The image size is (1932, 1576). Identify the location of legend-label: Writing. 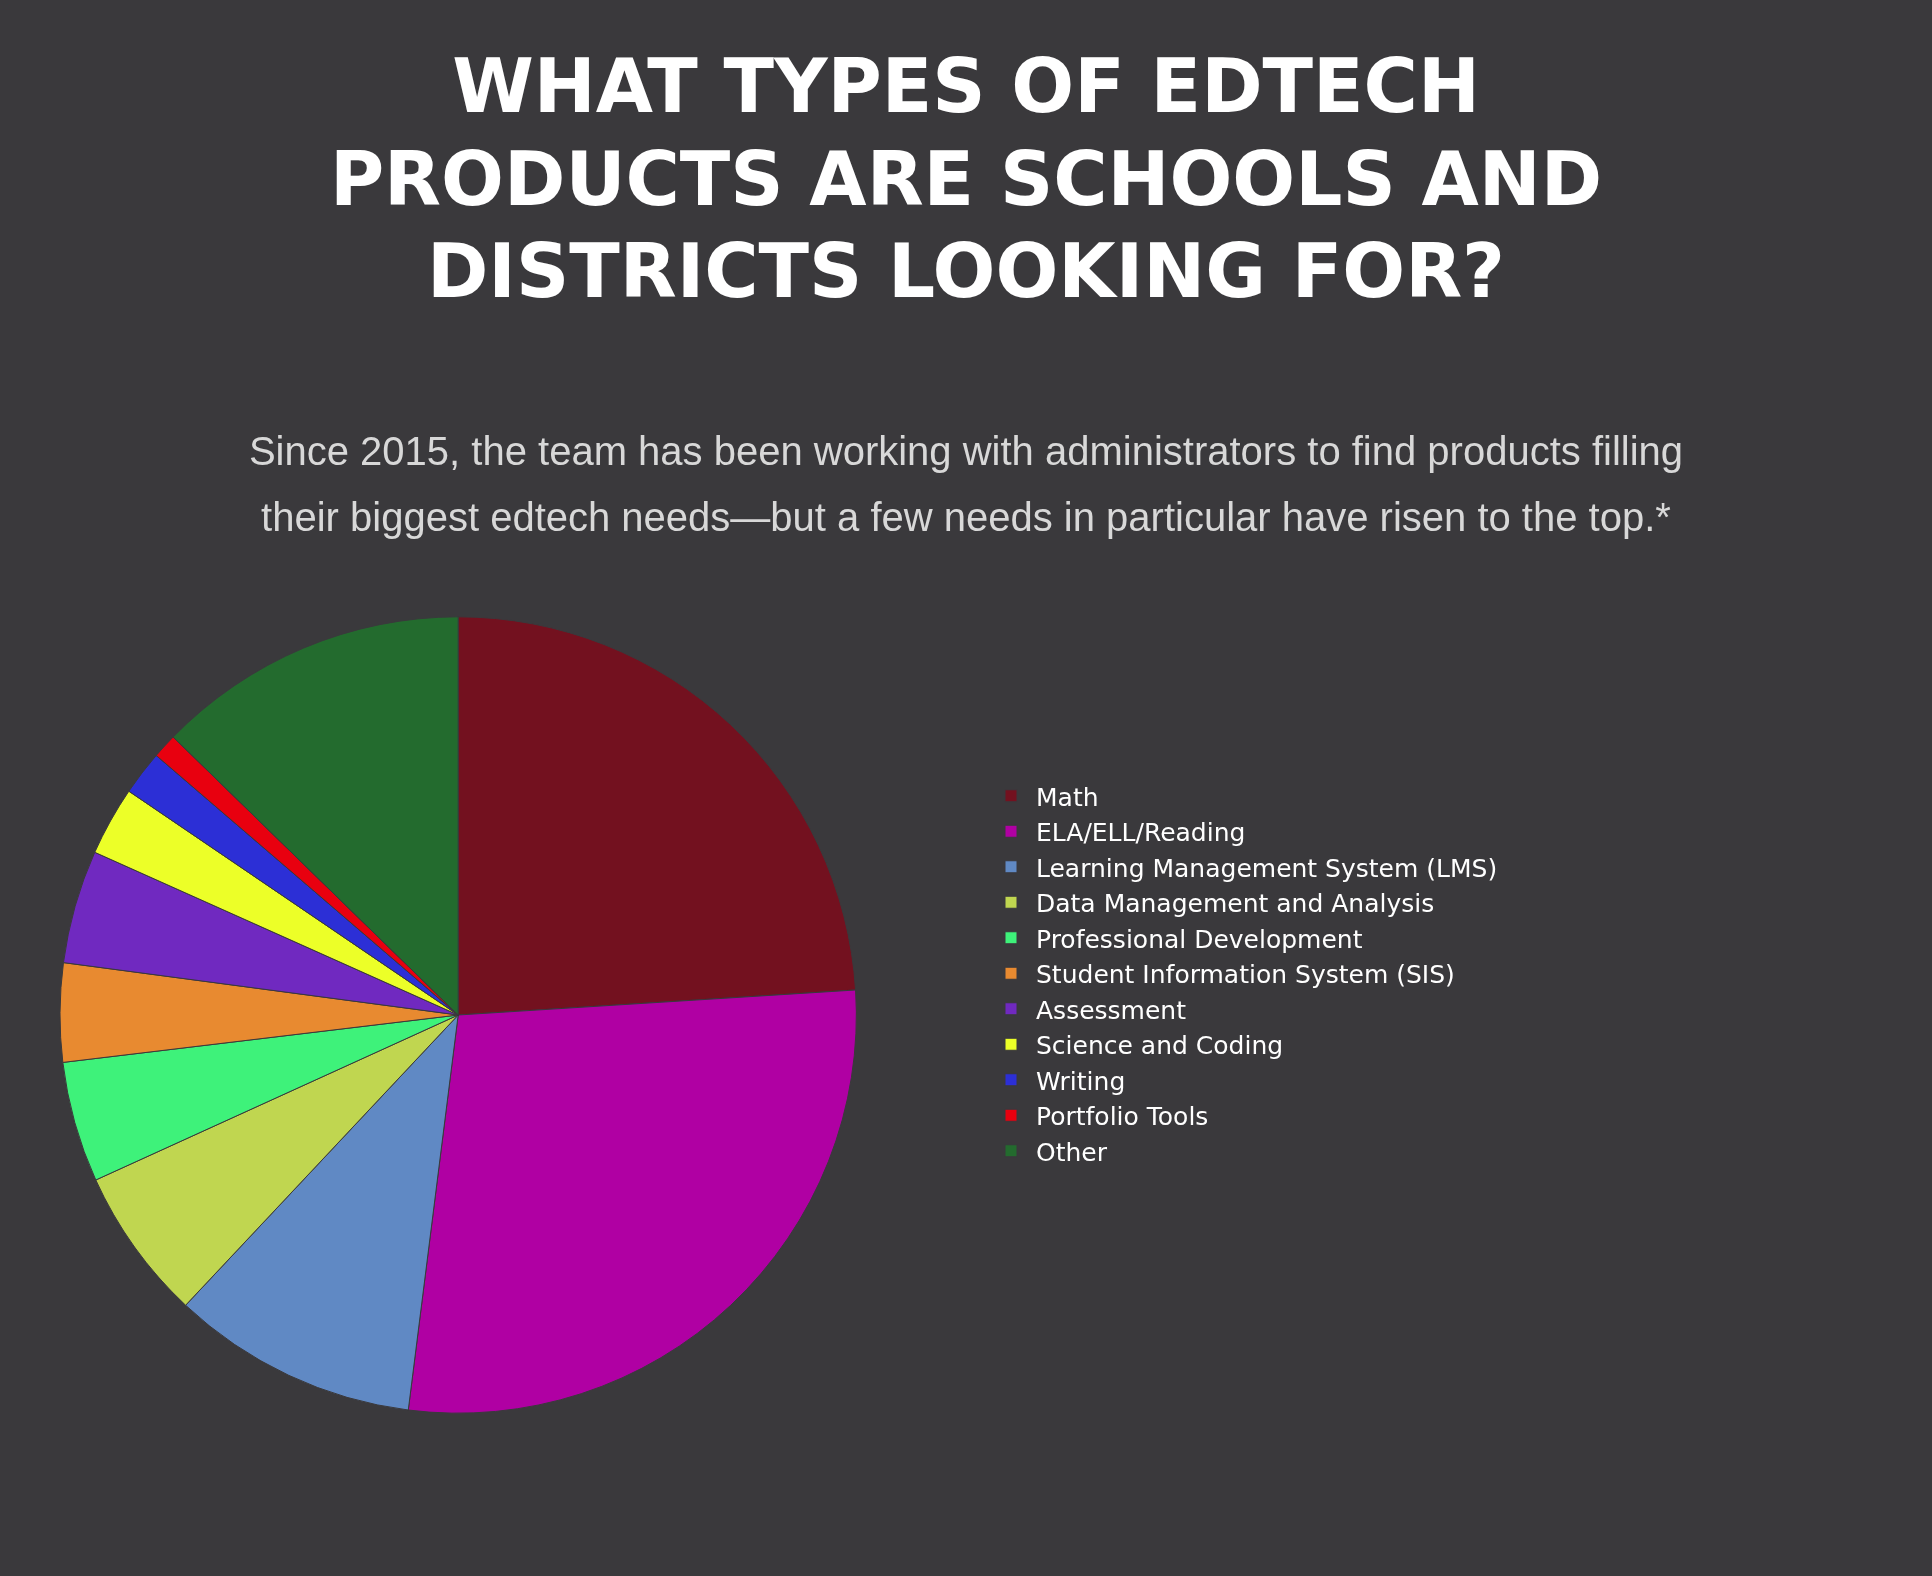
(1081, 1080).